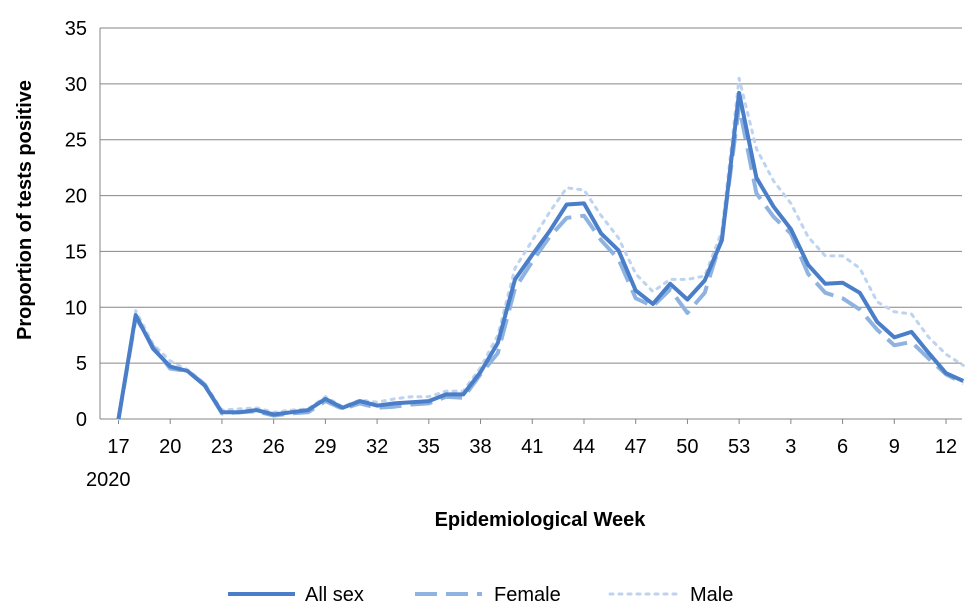 This screenshot has width=965, height=606. I want to click on y-tick-label: 35, so click(76, 29).